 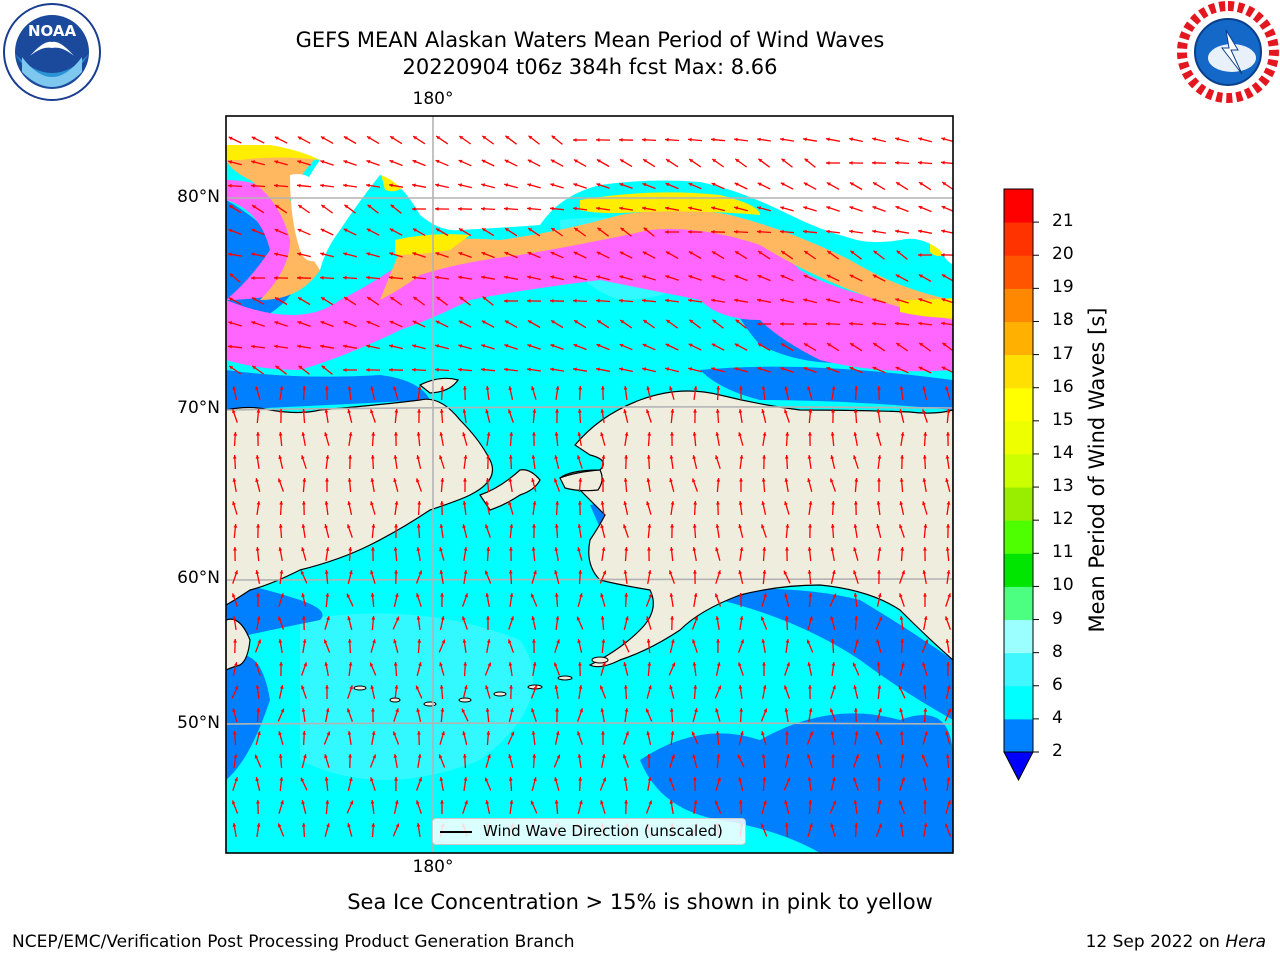 What do you see at coordinates (1018, 305) in the screenshot?
I see `colorbar-segment` at bounding box center [1018, 305].